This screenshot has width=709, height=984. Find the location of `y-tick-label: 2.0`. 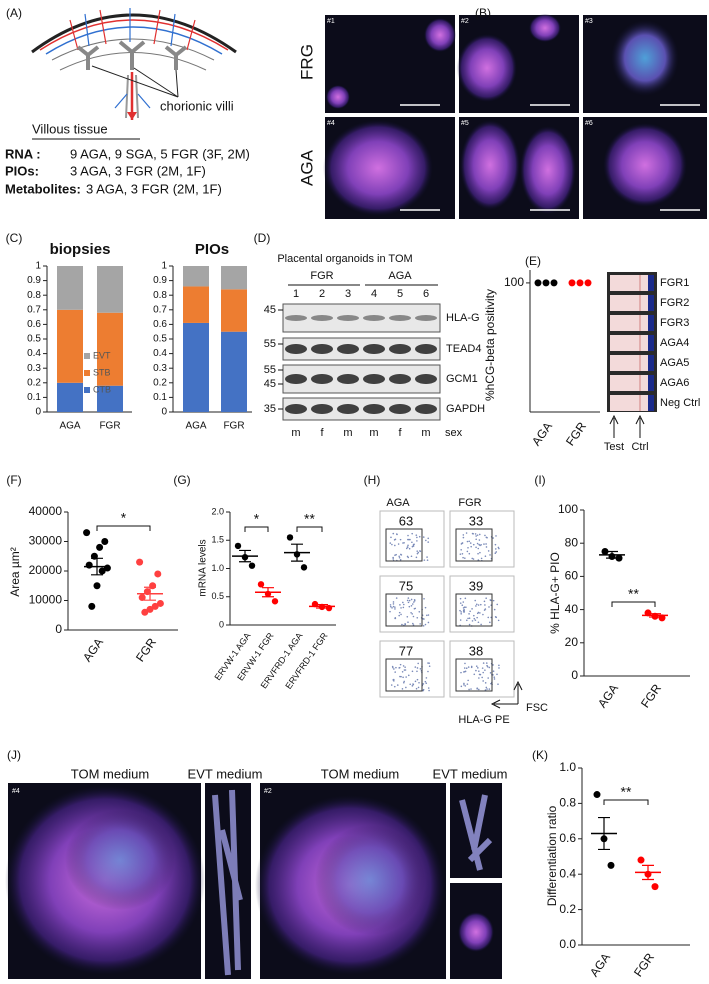

y-tick-label: 2.0 is located at coordinates (217, 511).